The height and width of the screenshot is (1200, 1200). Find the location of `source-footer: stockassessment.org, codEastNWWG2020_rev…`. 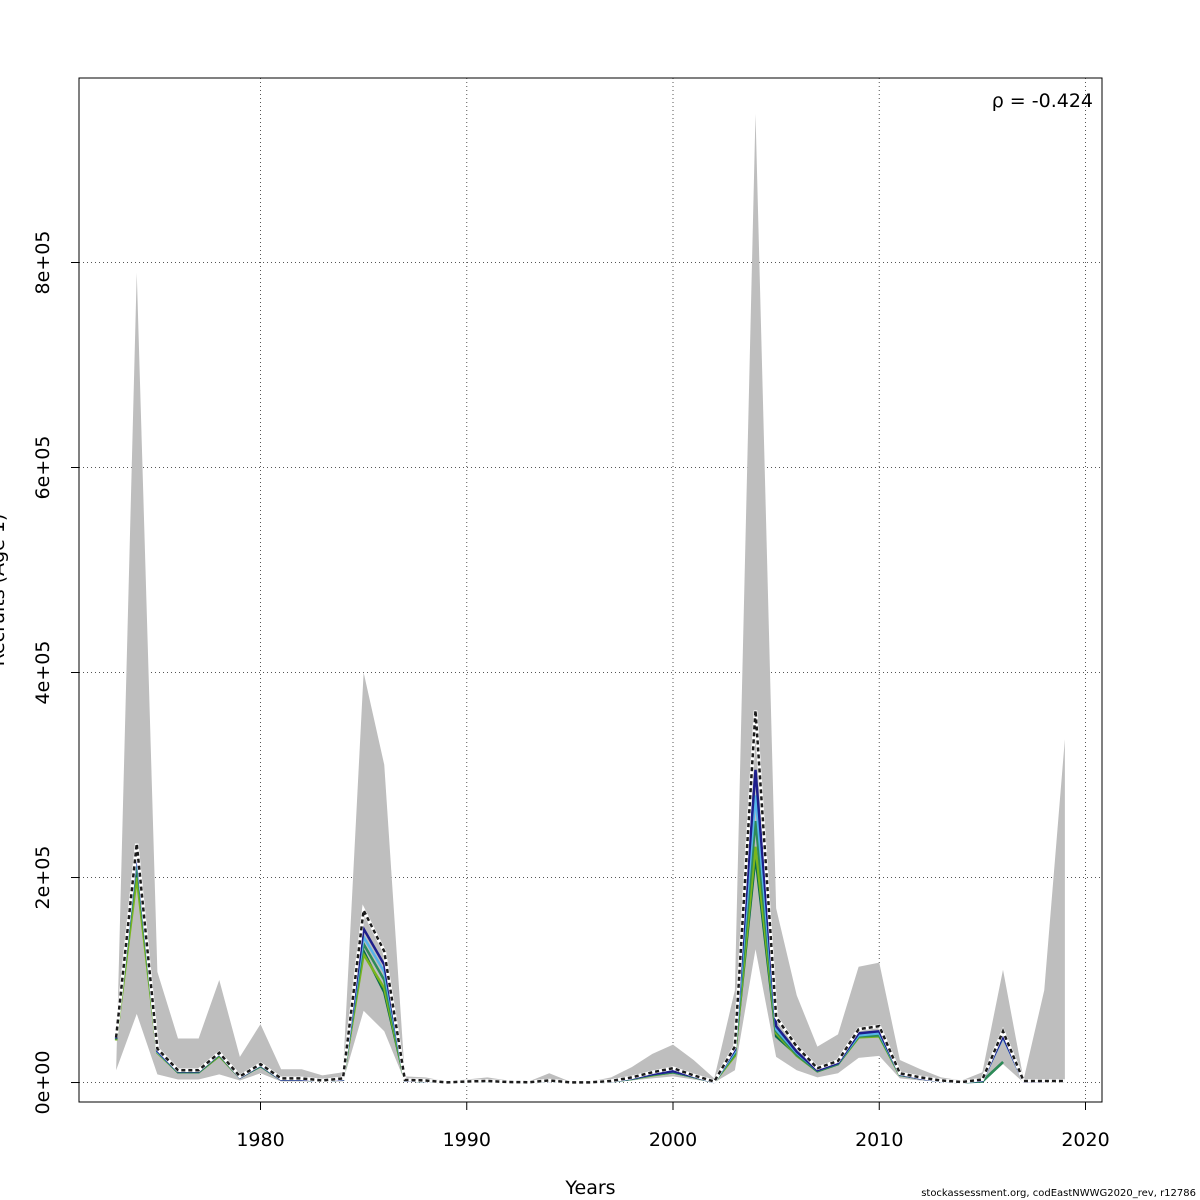

source-footer: stockassessment.org, codEastNWWG2020_rev… is located at coordinates (1058, 1193).